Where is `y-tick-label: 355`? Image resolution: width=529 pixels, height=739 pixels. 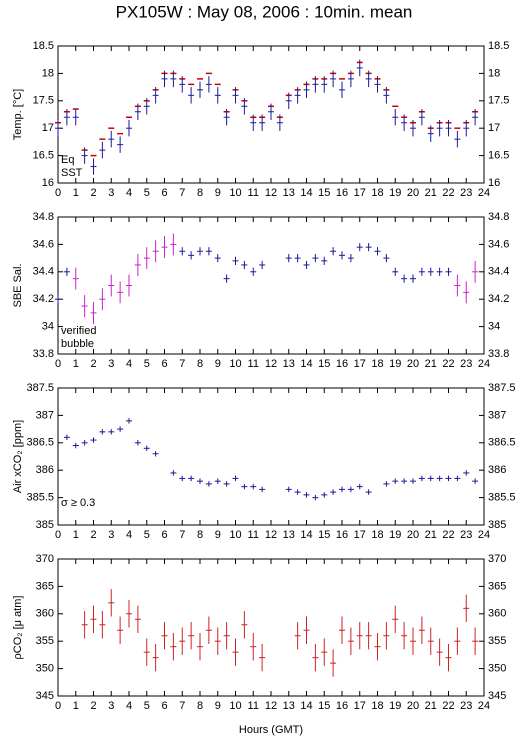 y-tick-label: 355 is located at coordinates (45, 641).